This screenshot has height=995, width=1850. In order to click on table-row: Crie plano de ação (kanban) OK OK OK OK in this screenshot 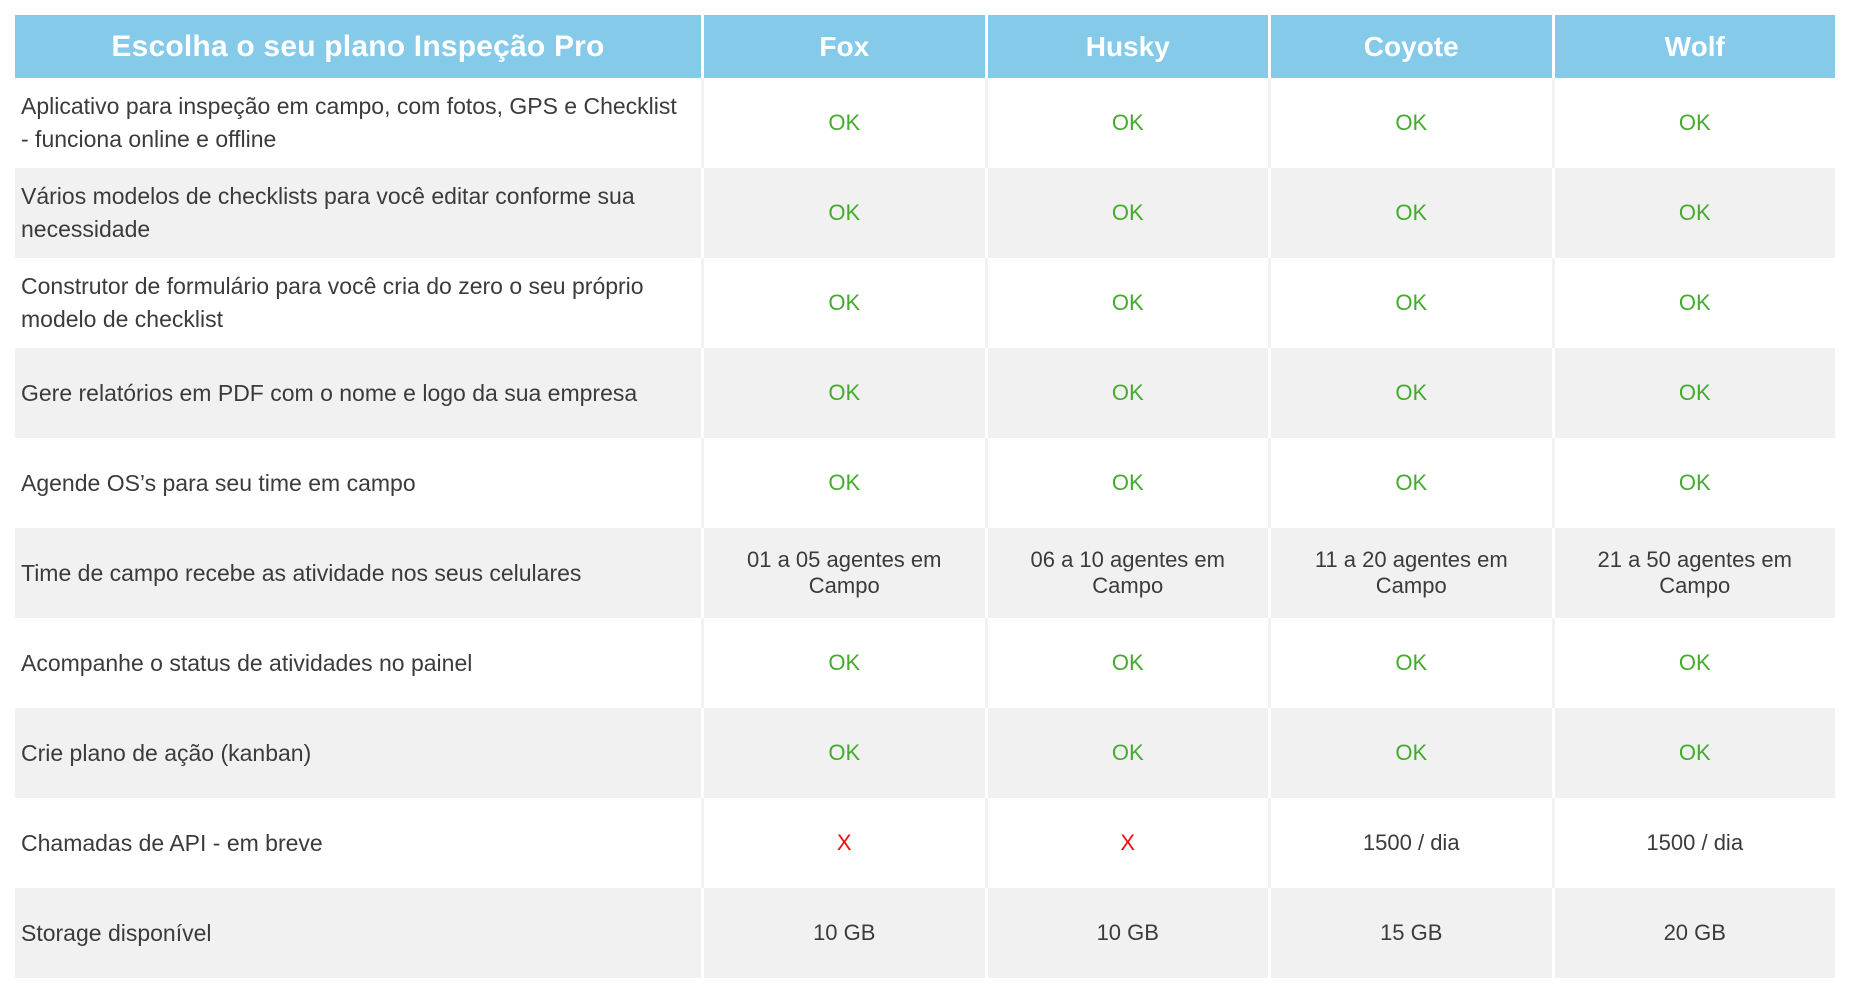, I will do `click(925, 753)`.